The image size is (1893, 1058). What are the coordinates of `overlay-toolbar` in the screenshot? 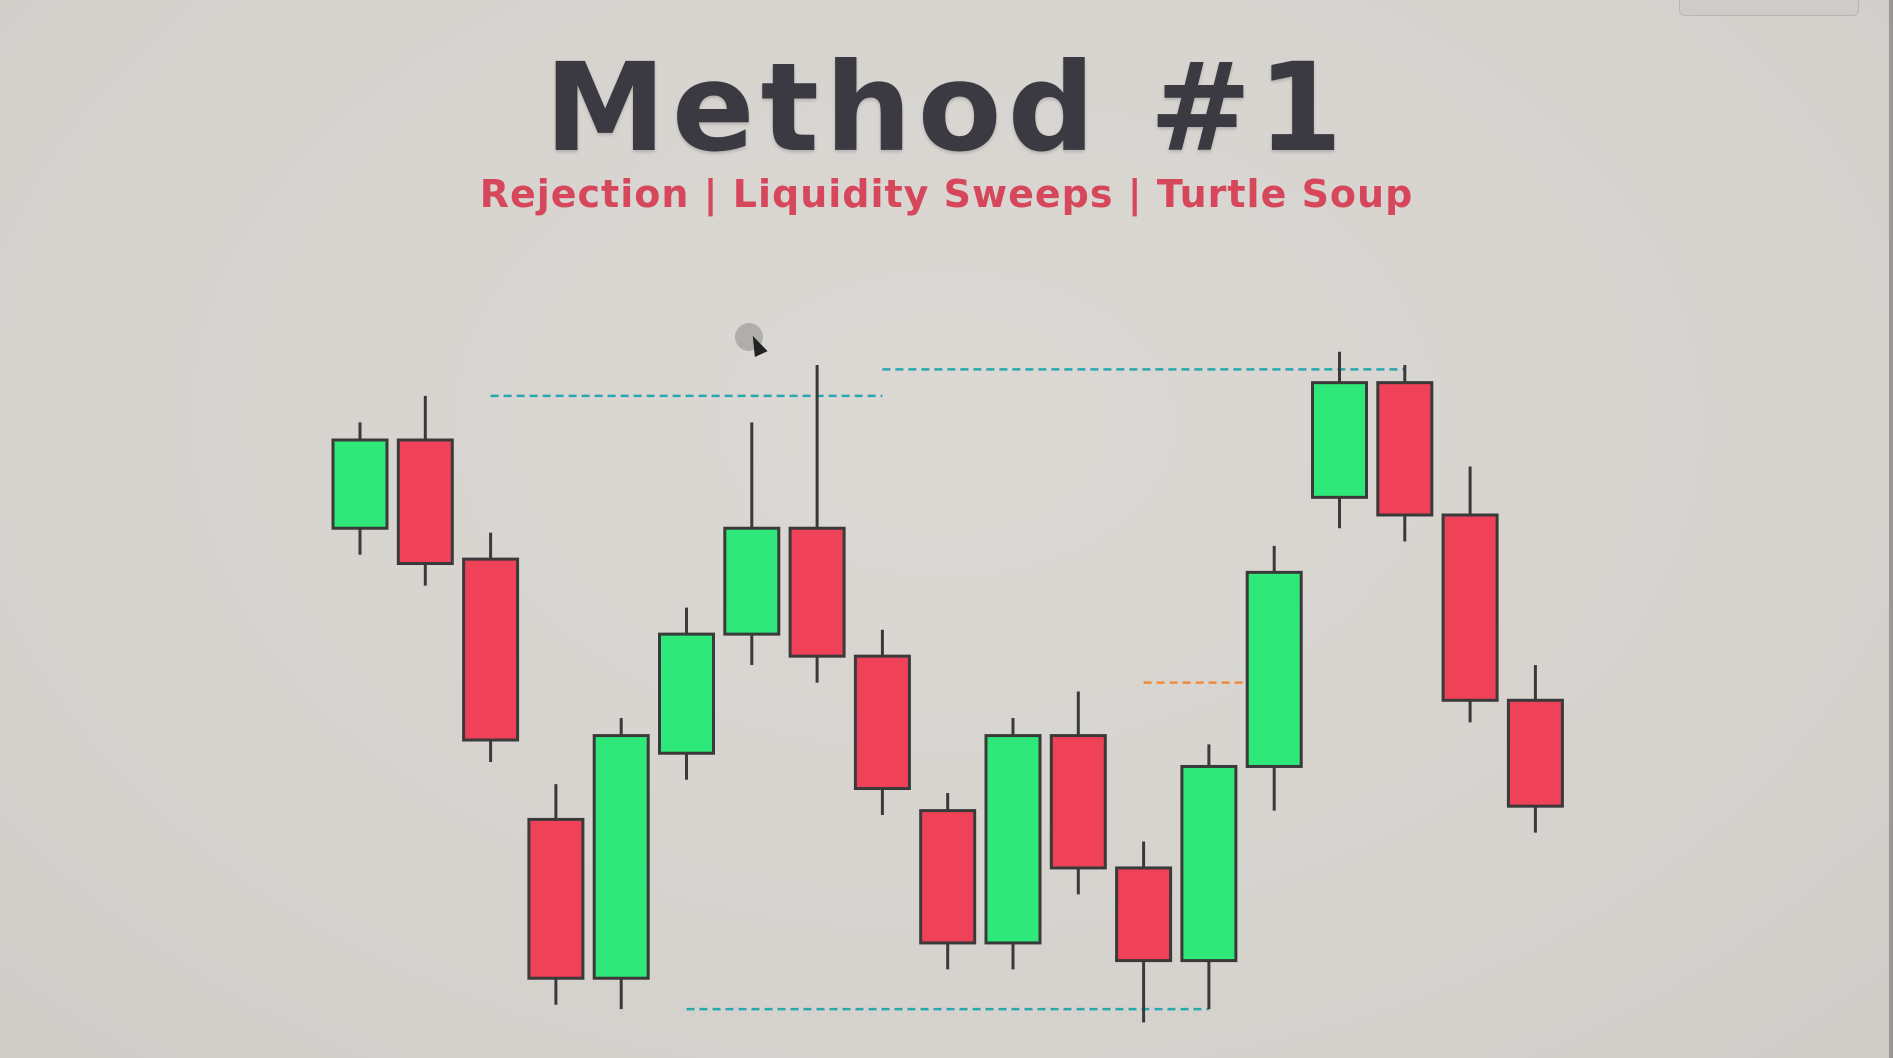 It's located at (1769, 8).